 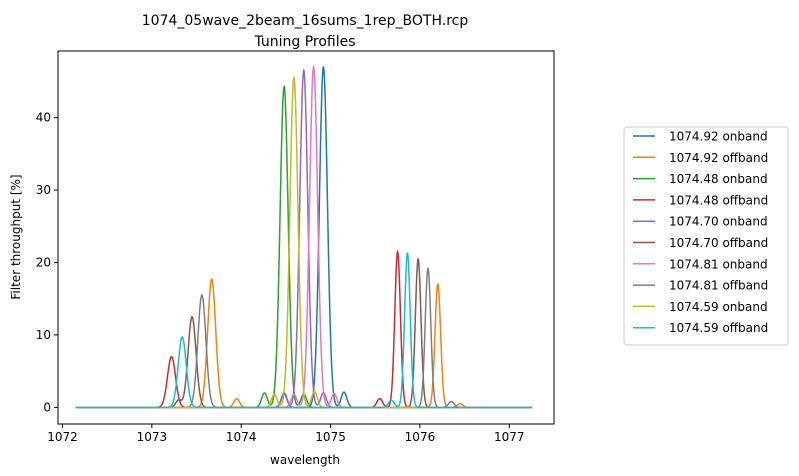 I want to click on y-tick-label: 10, so click(x=43, y=335).